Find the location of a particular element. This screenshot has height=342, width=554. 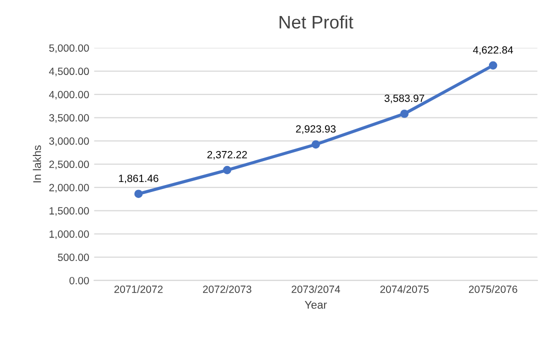

y-tick-label: 5,000.00 is located at coordinates (69, 48).